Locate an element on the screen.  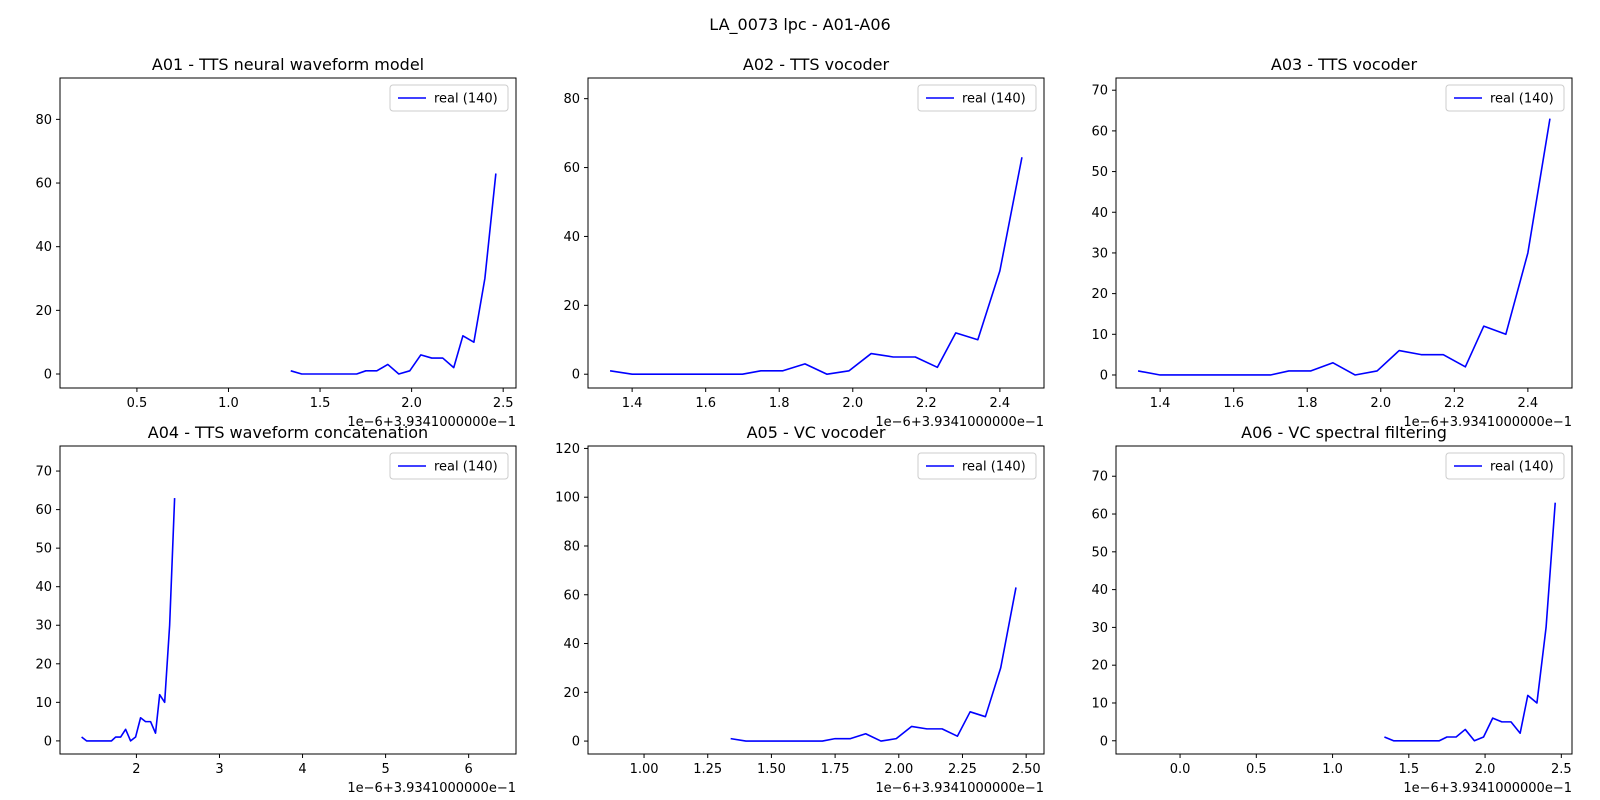
x-tick-label: 2.00 is located at coordinates (898, 769).